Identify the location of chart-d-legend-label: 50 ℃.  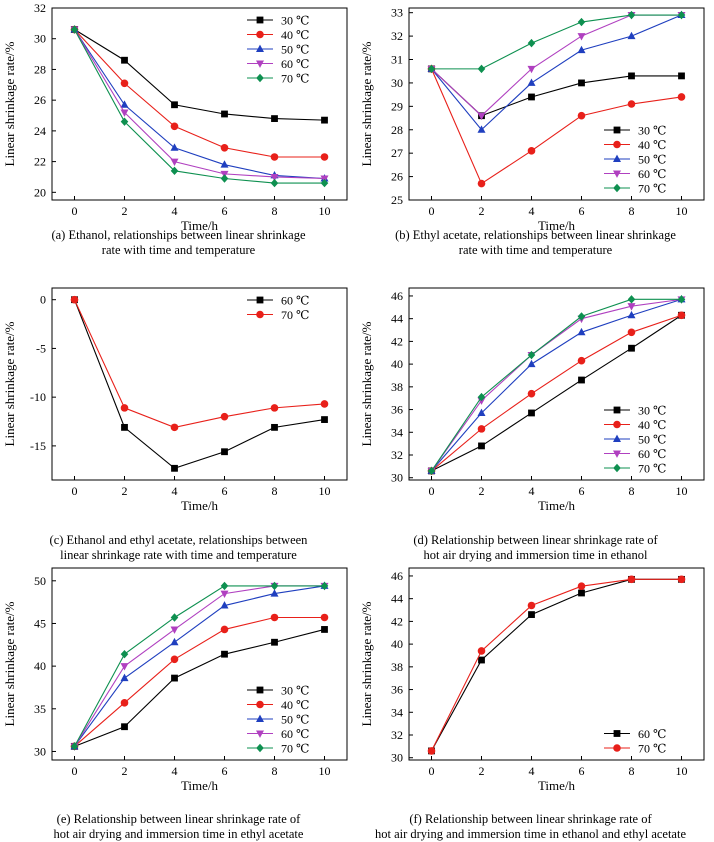
(652, 440).